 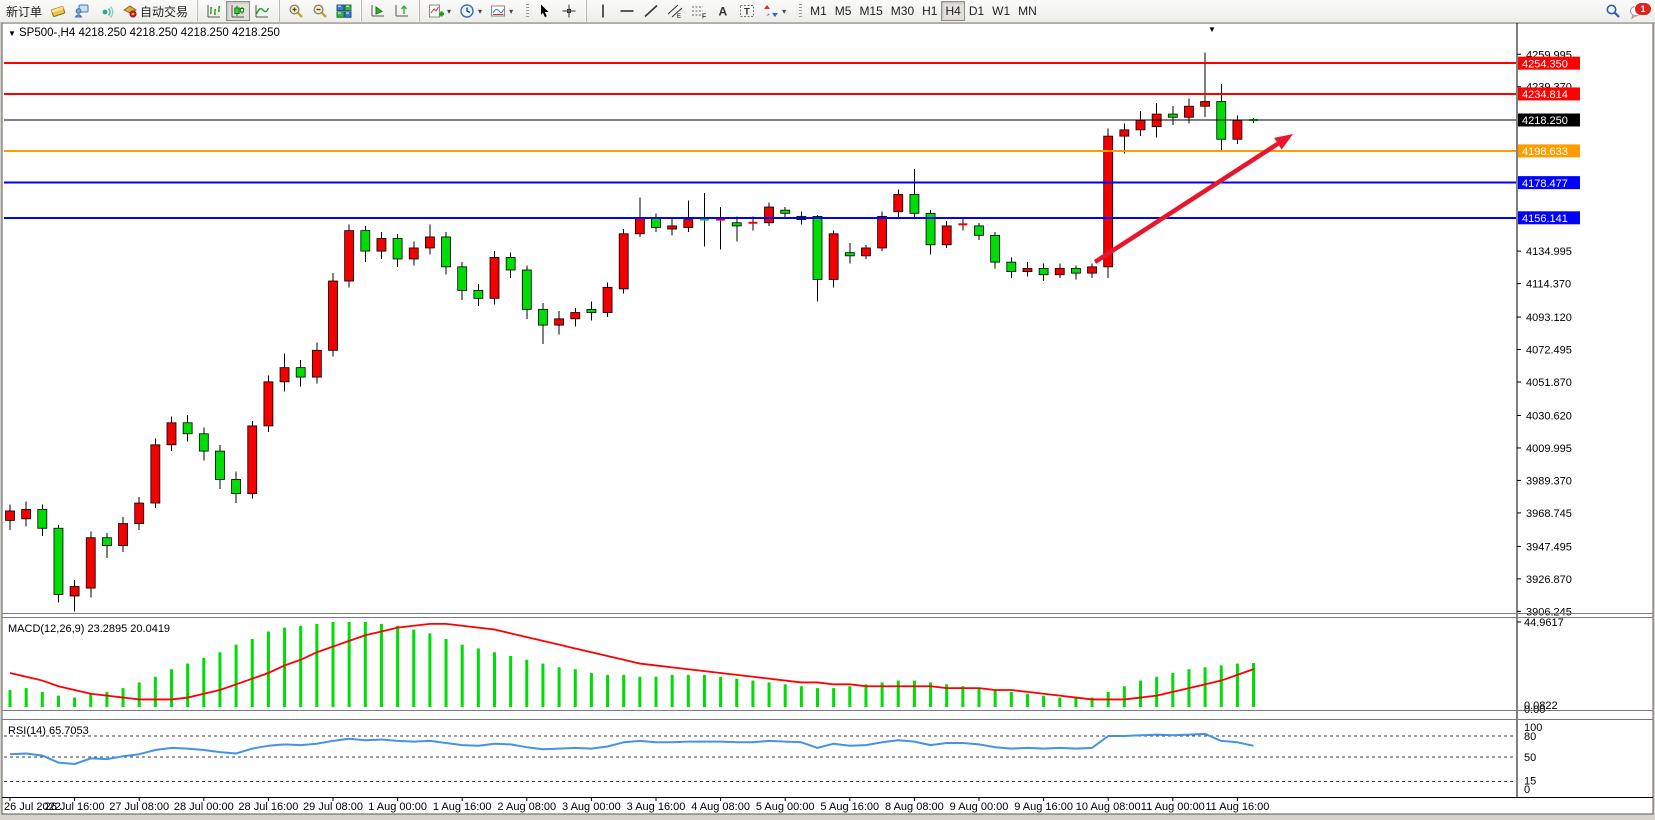 I want to click on chart-shift-button, so click(x=402, y=11).